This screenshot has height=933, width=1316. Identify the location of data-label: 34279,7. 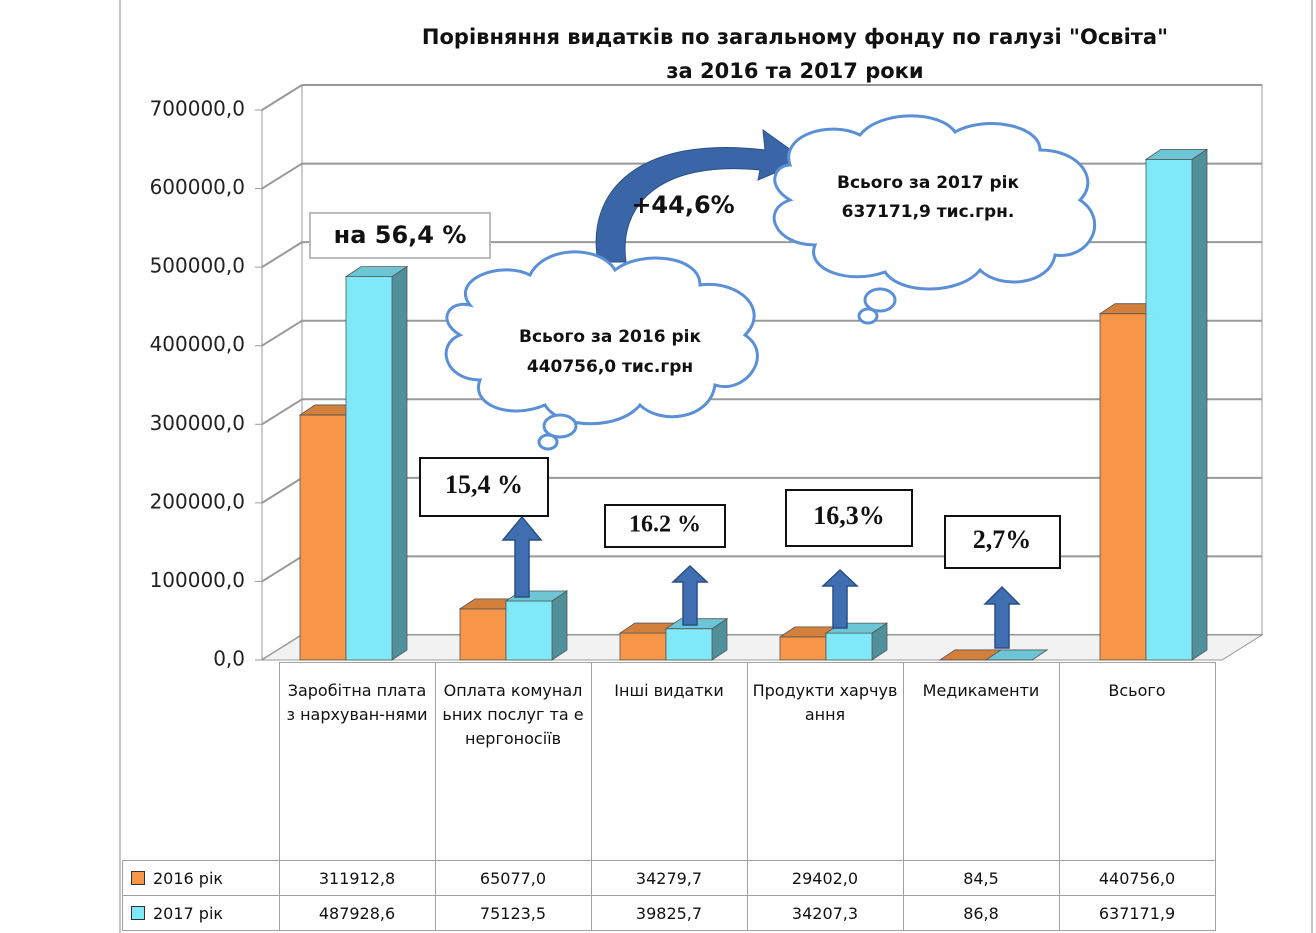
(669, 878).